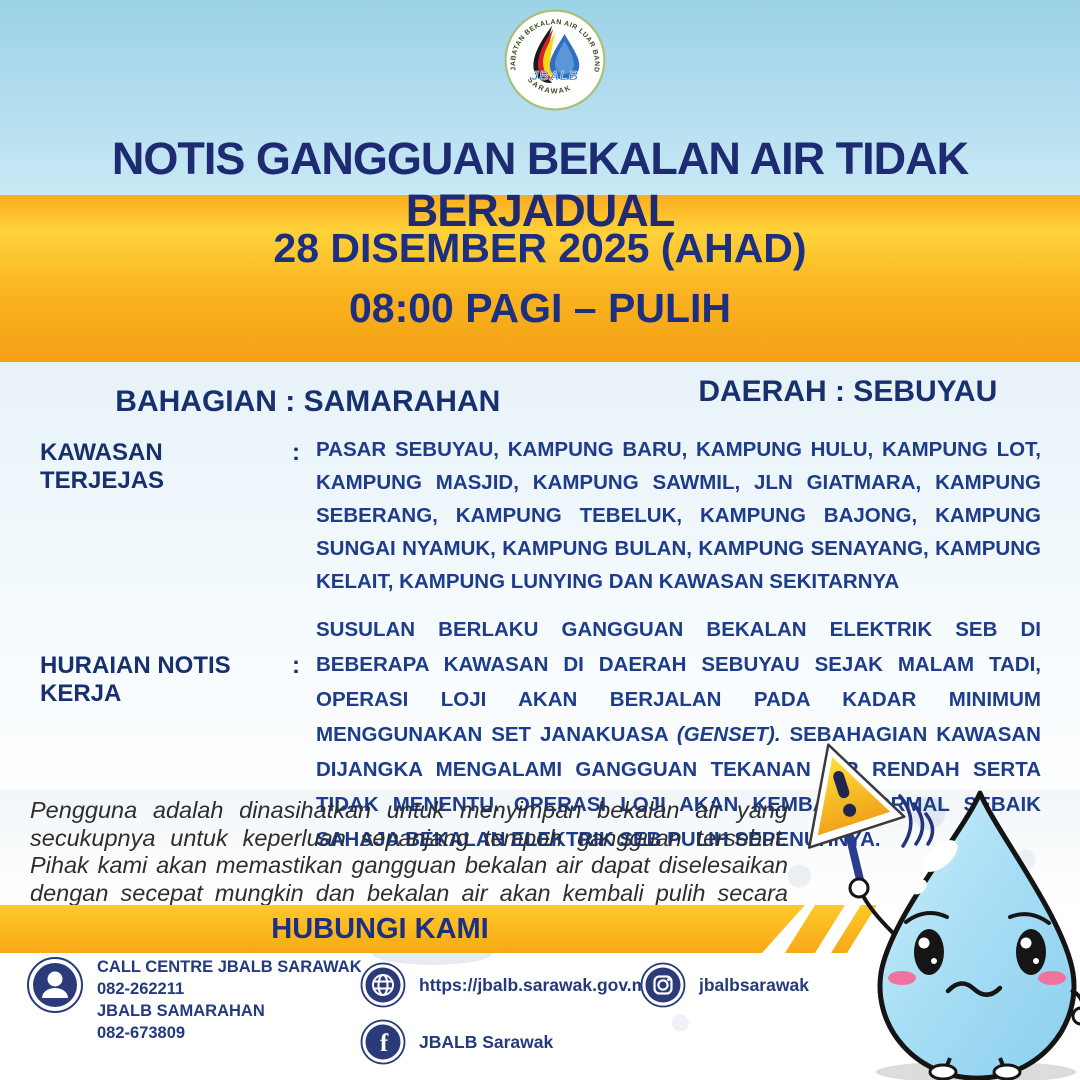 The height and width of the screenshot is (1080, 1080). I want to click on svg-text: f, so click(384, 1043).